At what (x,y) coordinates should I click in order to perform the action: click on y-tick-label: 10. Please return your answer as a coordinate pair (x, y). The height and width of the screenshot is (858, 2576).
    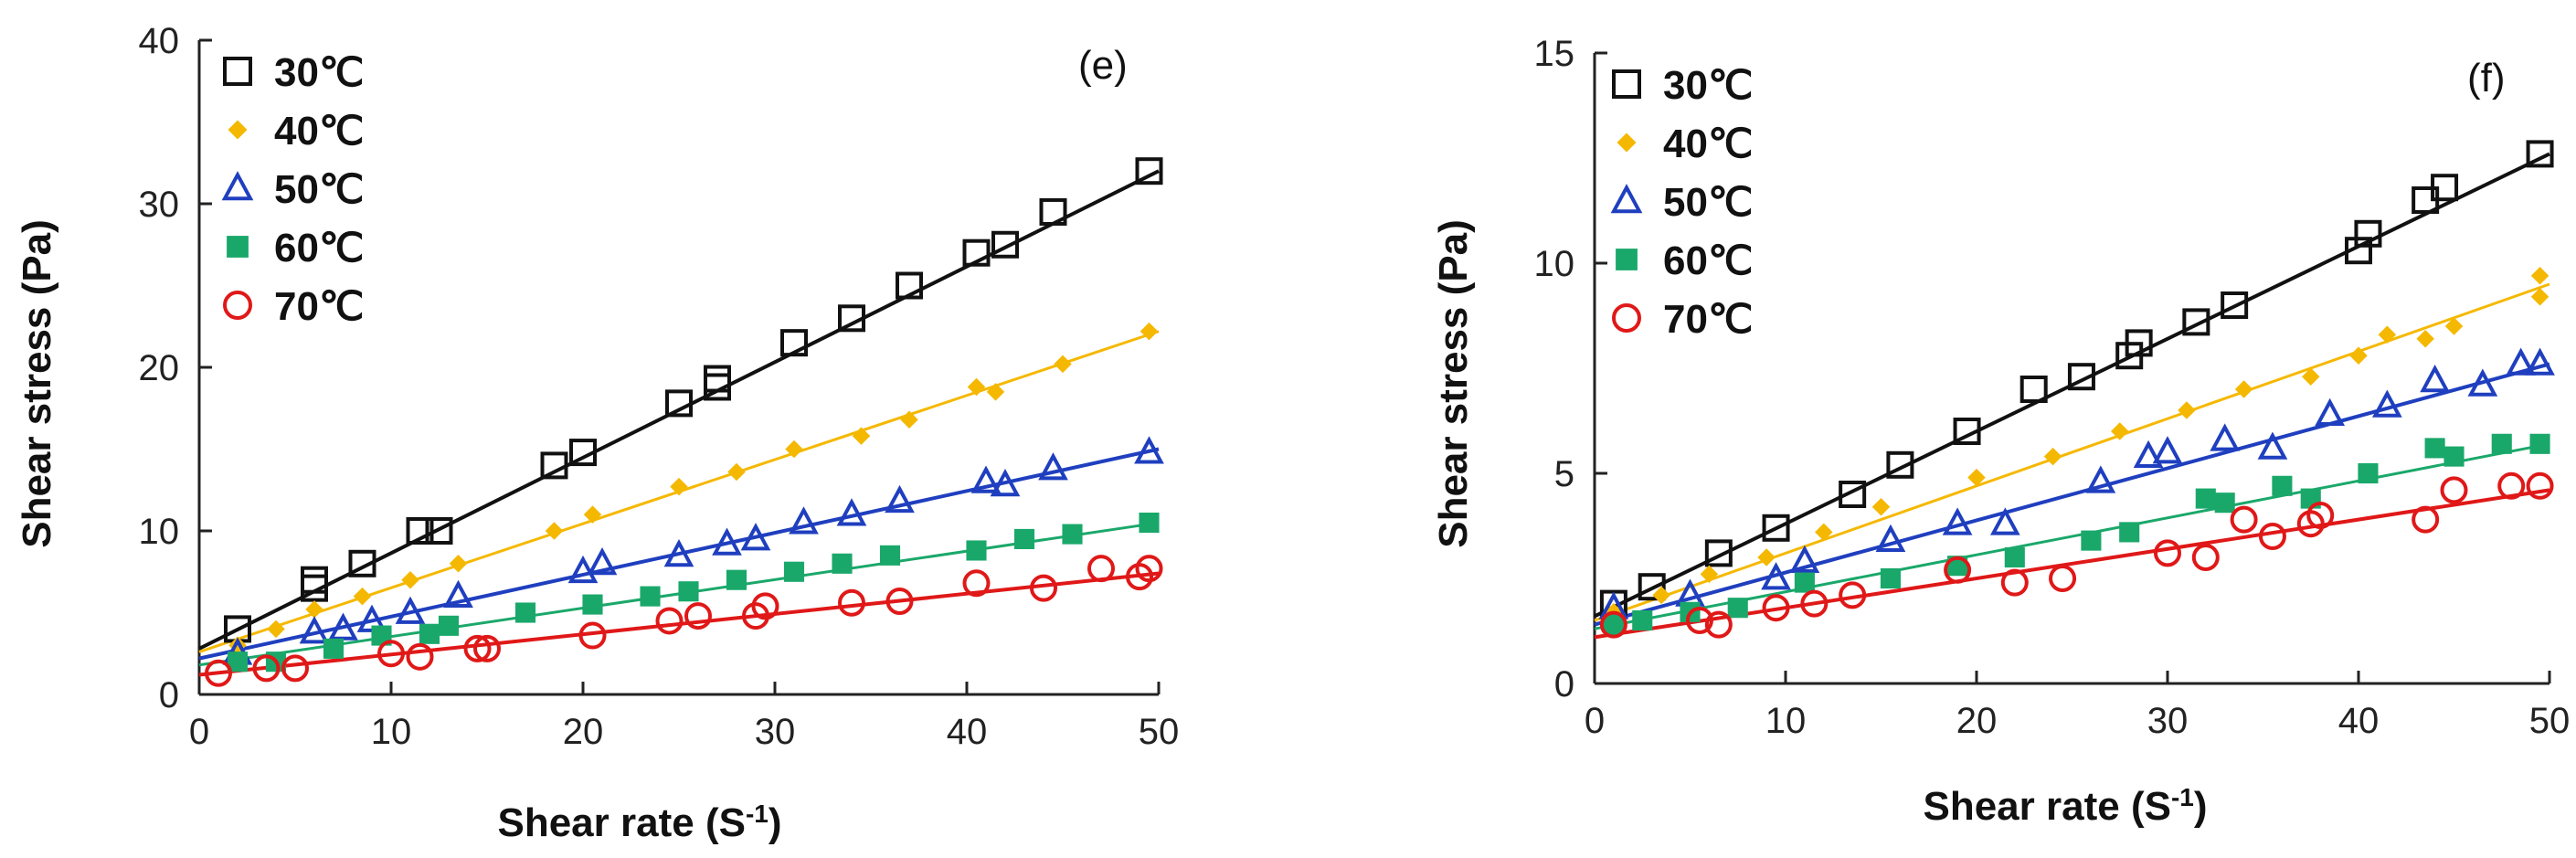
    Looking at the image, I should click on (159, 532).